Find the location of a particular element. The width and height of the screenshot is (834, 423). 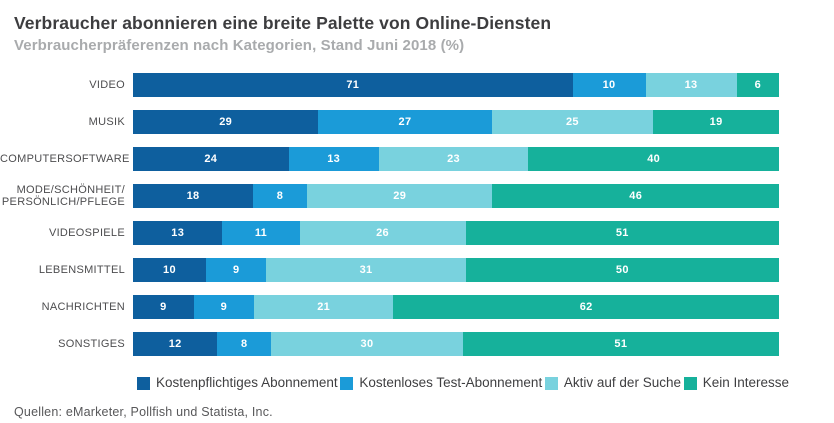

stacked-bar: 13 11 26 51 is located at coordinates (456, 233).